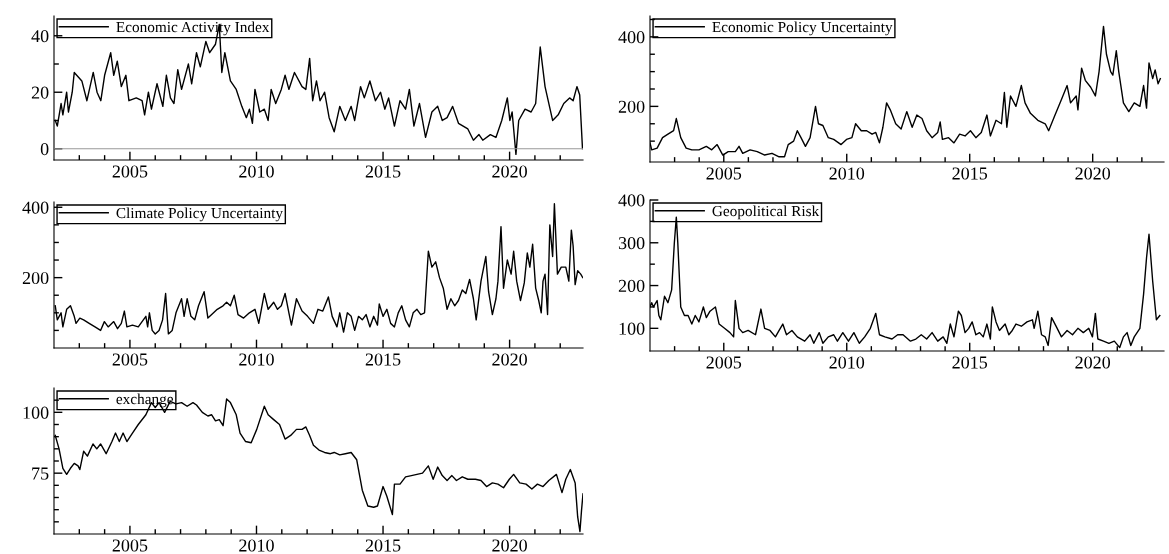  Describe the element at coordinates (40, 473) in the screenshot. I see `y-tick-label: 75` at that location.